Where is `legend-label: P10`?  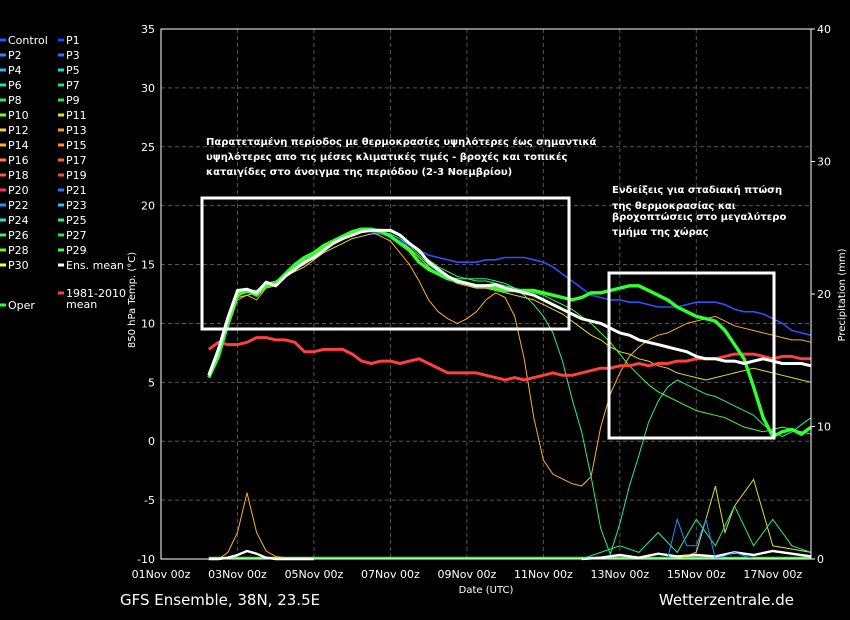
legend-label: P10 is located at coordinates (18, 115).